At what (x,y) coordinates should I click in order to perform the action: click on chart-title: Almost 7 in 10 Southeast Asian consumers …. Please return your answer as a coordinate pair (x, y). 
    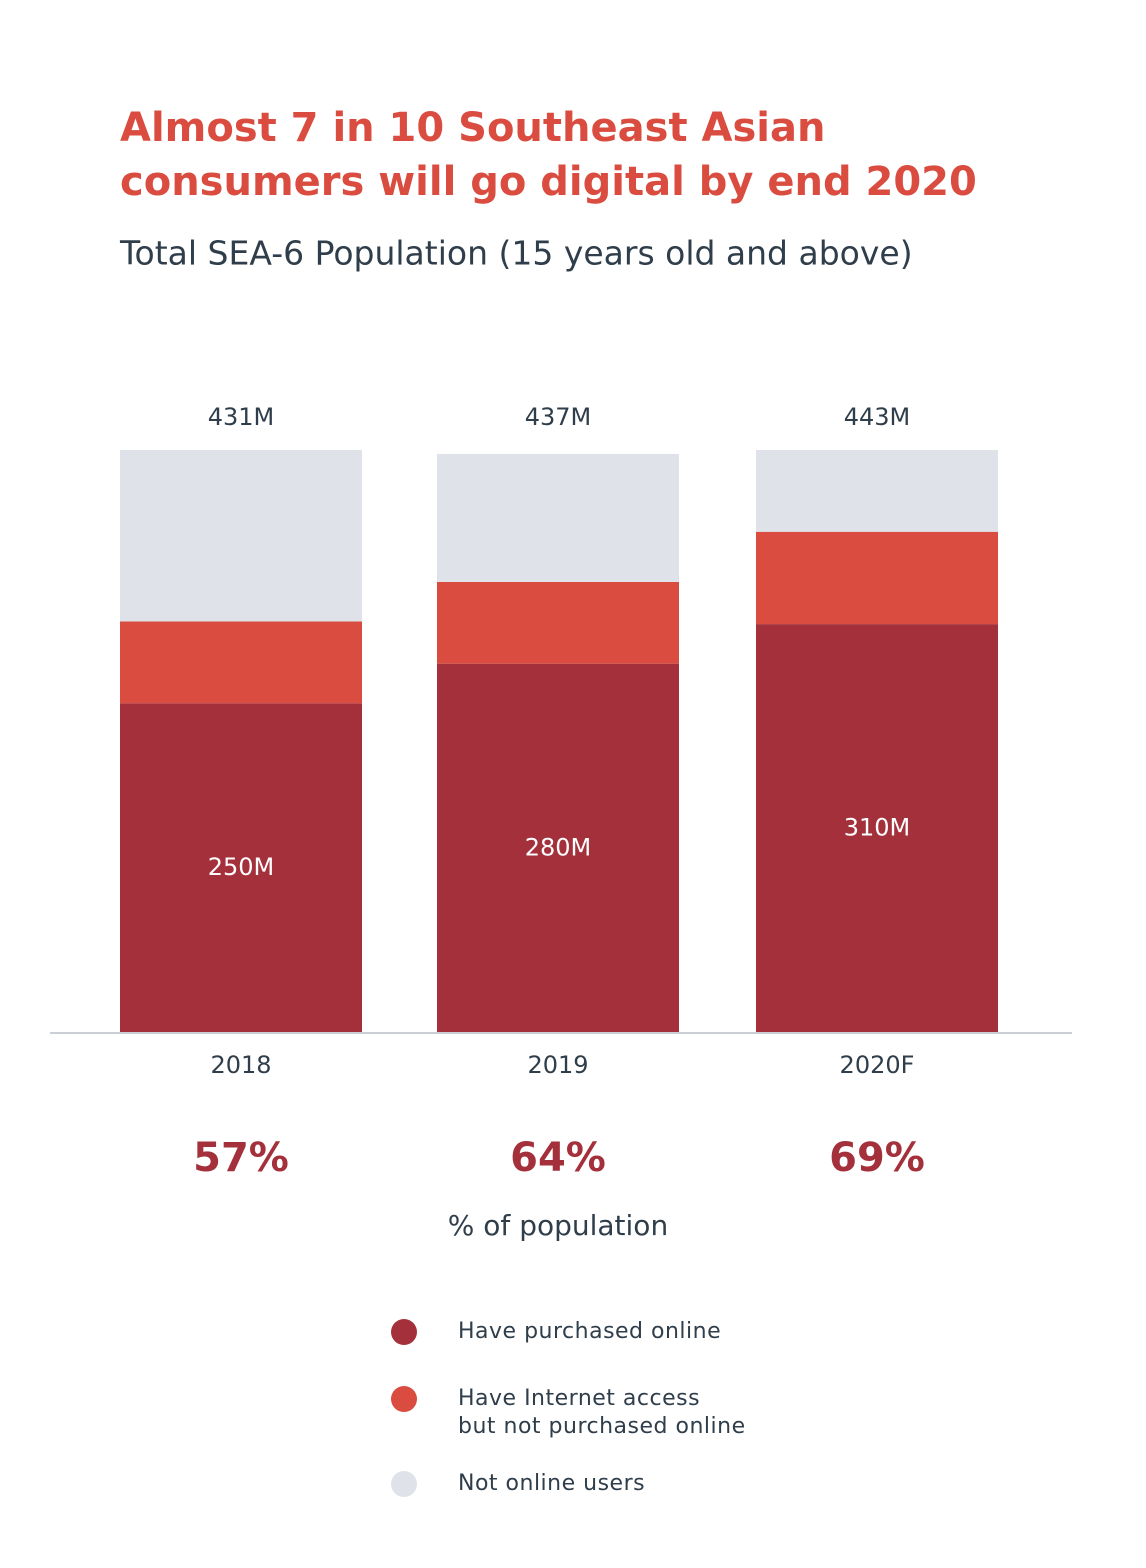
    Looking at the image, I should click on (548, 155).